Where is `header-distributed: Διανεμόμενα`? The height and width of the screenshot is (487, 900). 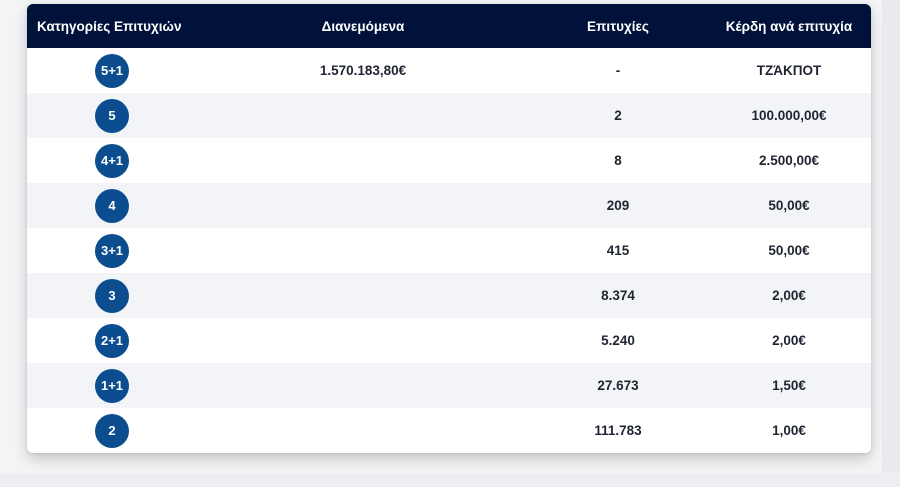
header-distributed: Διανεμόμενα is located at coordinates (363, 26).